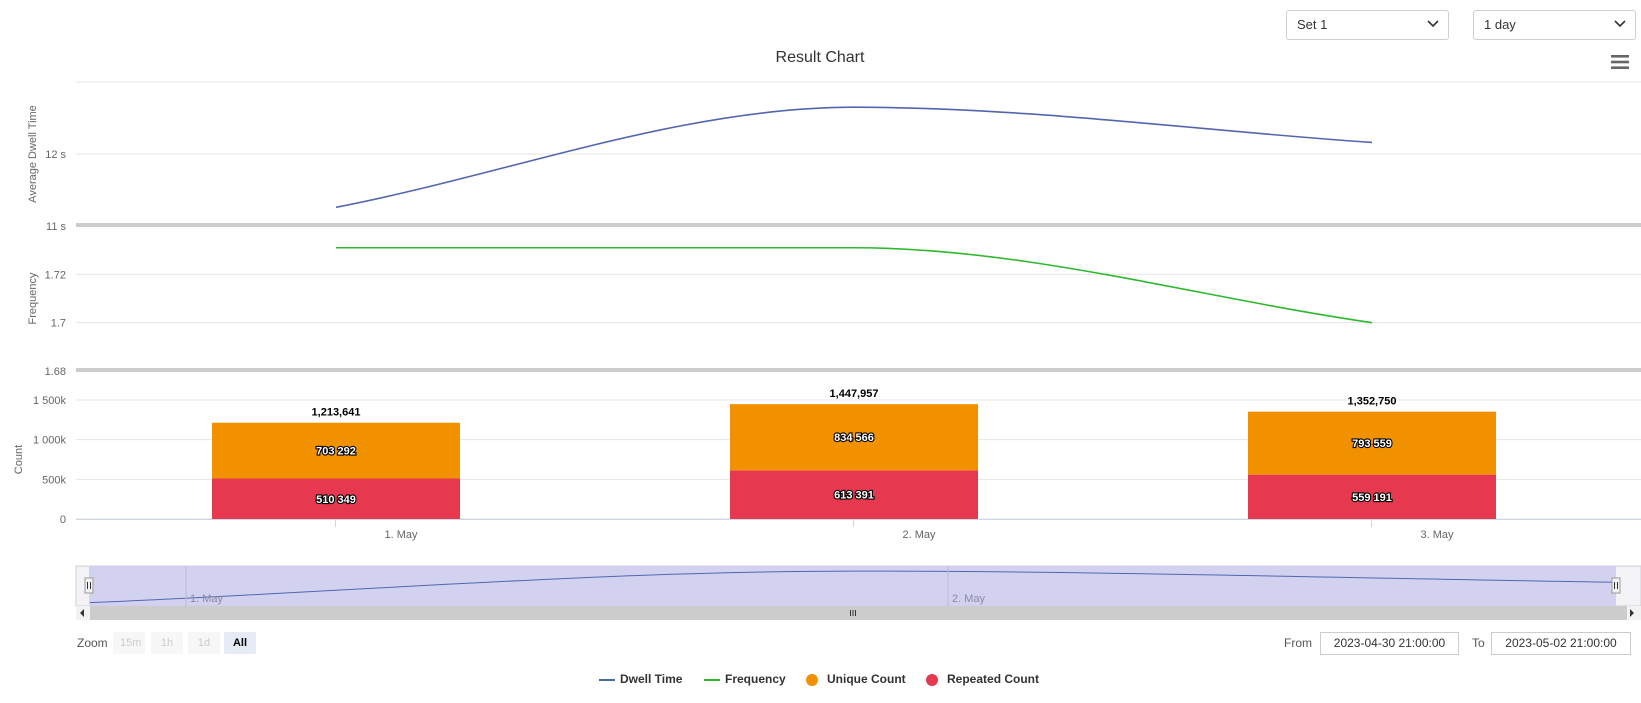 The height and width of the screenshot is (703, 1641). What do you see at coordinates (50, 441) in the screenshot?
I see `y-tick-label: 1 000k` at bounding box center [50, 441].